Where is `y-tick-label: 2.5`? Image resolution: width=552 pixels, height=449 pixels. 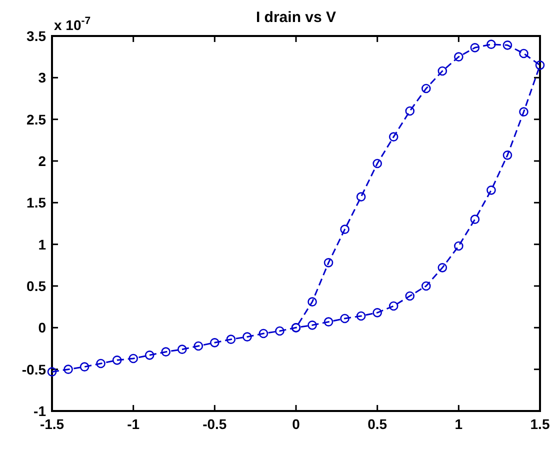
y-tick-label: 2.5 is located at coordinates (36, 119).